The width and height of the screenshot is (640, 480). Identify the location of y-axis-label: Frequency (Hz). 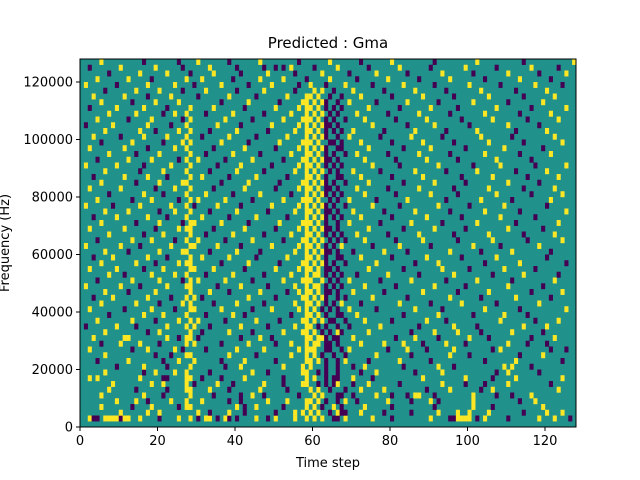
(6, 243).